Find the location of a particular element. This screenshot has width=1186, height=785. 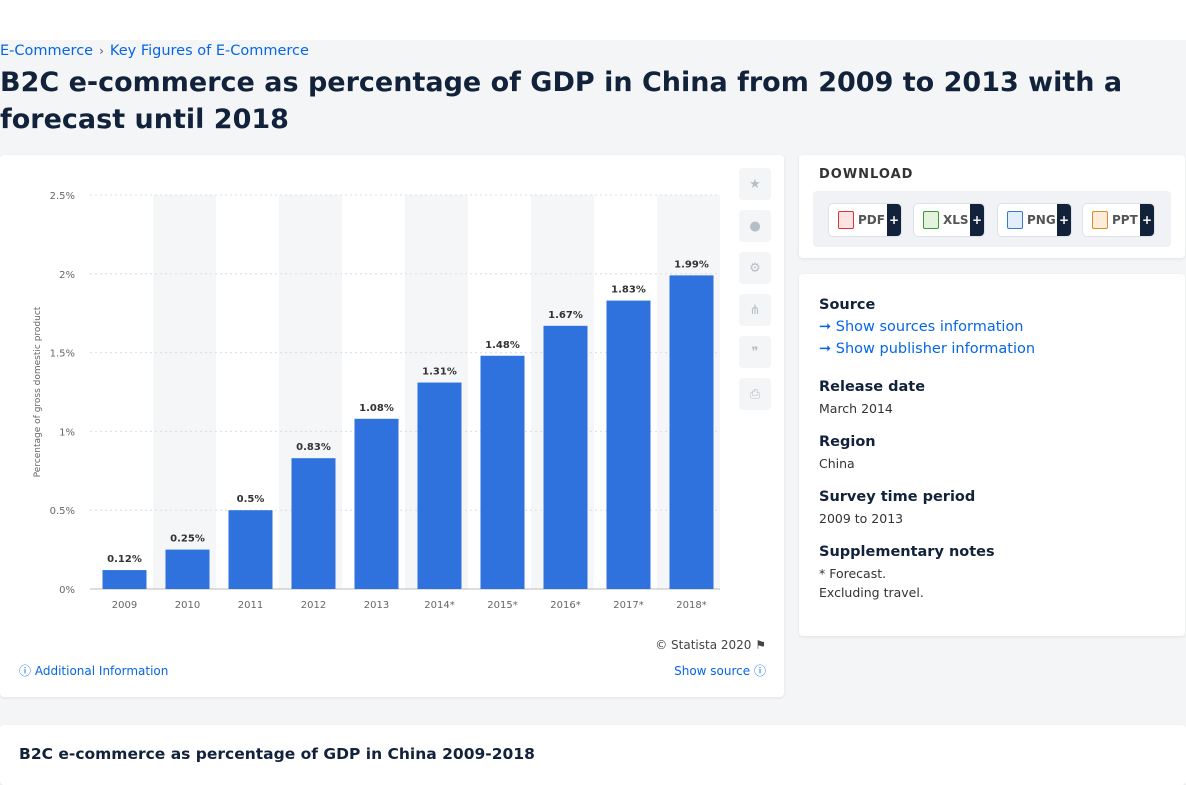

xls-file-icon is located at coordinates (931, 220).